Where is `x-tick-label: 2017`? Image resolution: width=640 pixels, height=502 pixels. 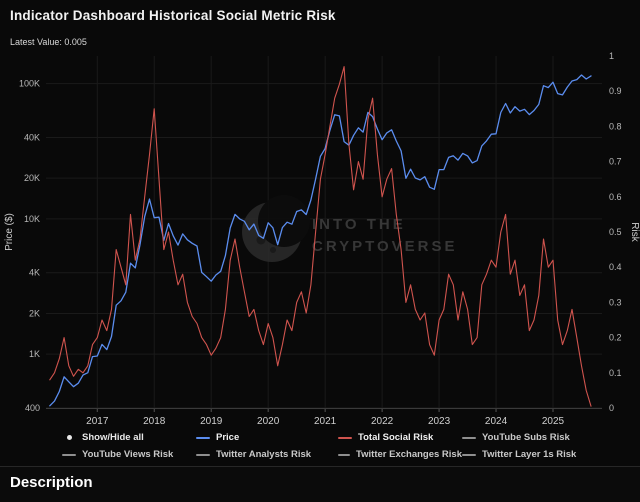 x-tick-label: 2017 is located at coordinates (97, 421).